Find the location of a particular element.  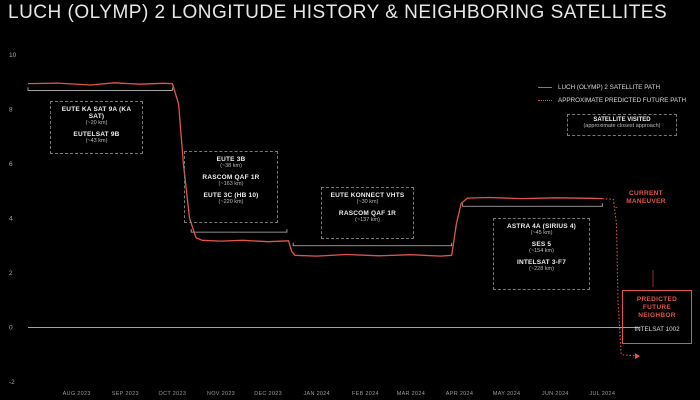

y-tick-label: 6 is located at coordinates (11, 164).